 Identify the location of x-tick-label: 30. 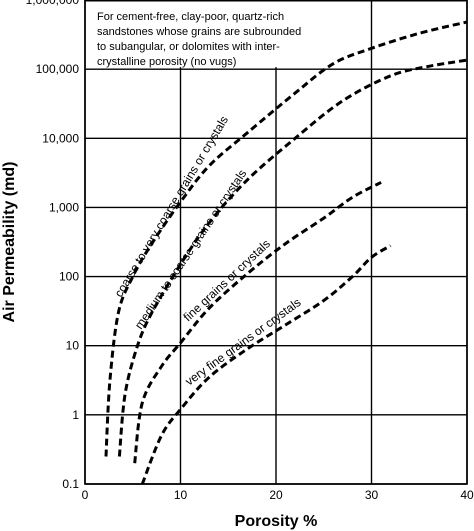
(372, 495).